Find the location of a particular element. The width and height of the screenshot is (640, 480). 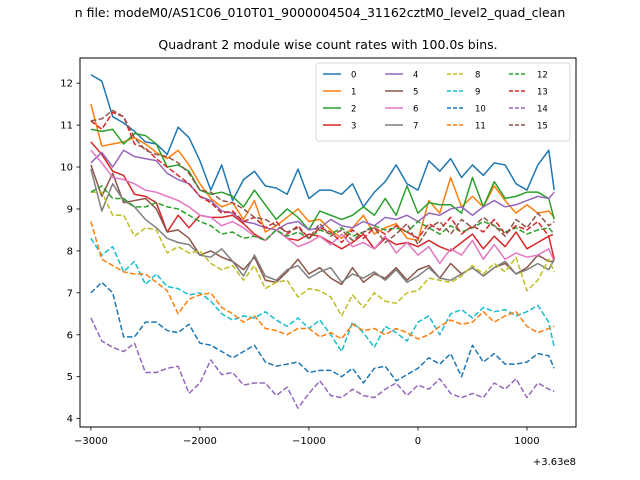

y-tick-label: 5 is located at coordinates (70, 377).